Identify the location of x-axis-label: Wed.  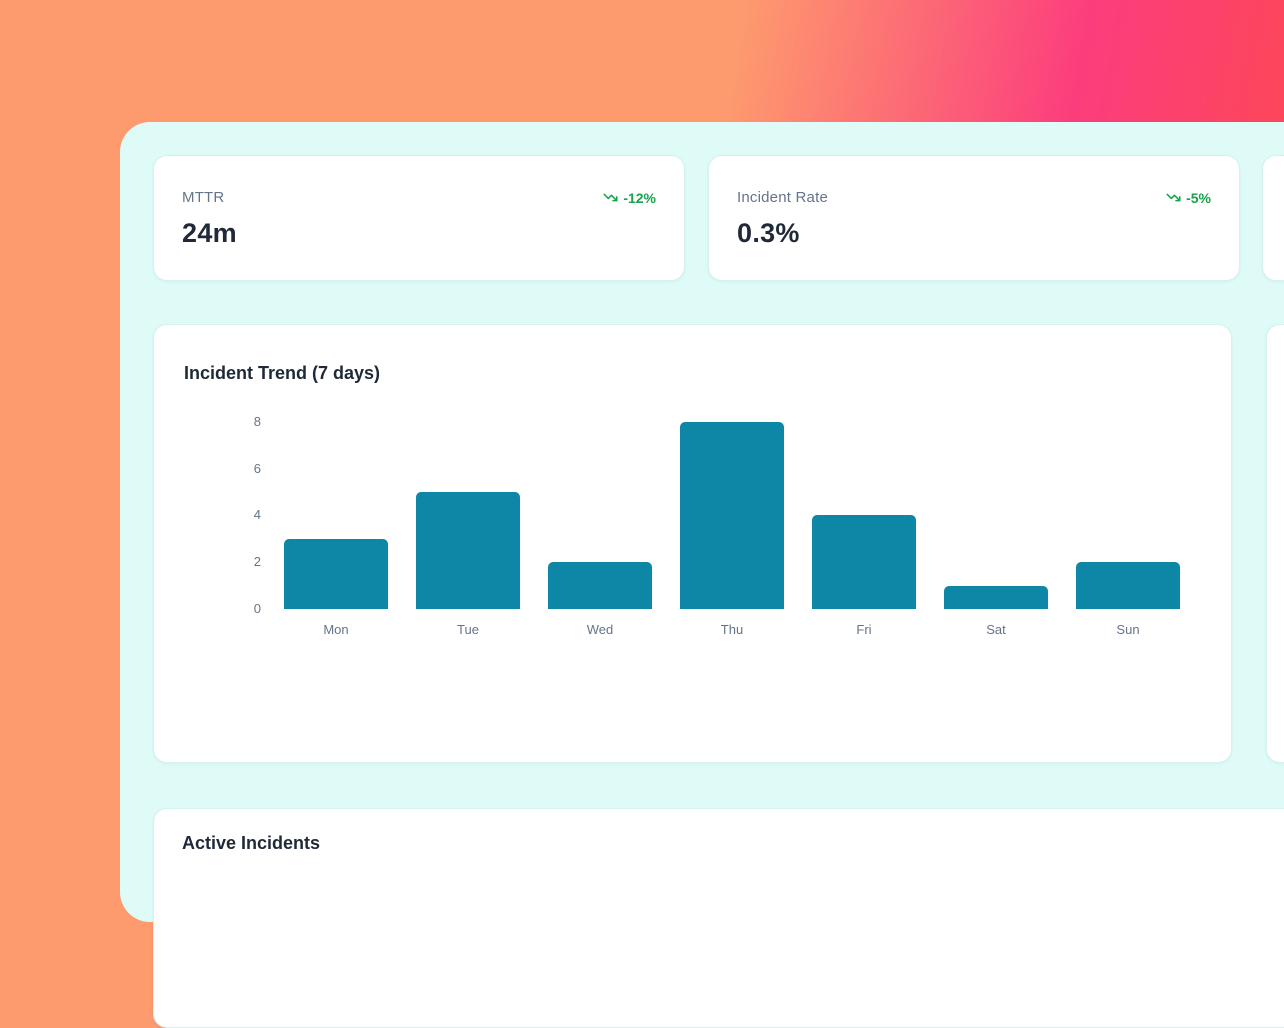
(600, 629).